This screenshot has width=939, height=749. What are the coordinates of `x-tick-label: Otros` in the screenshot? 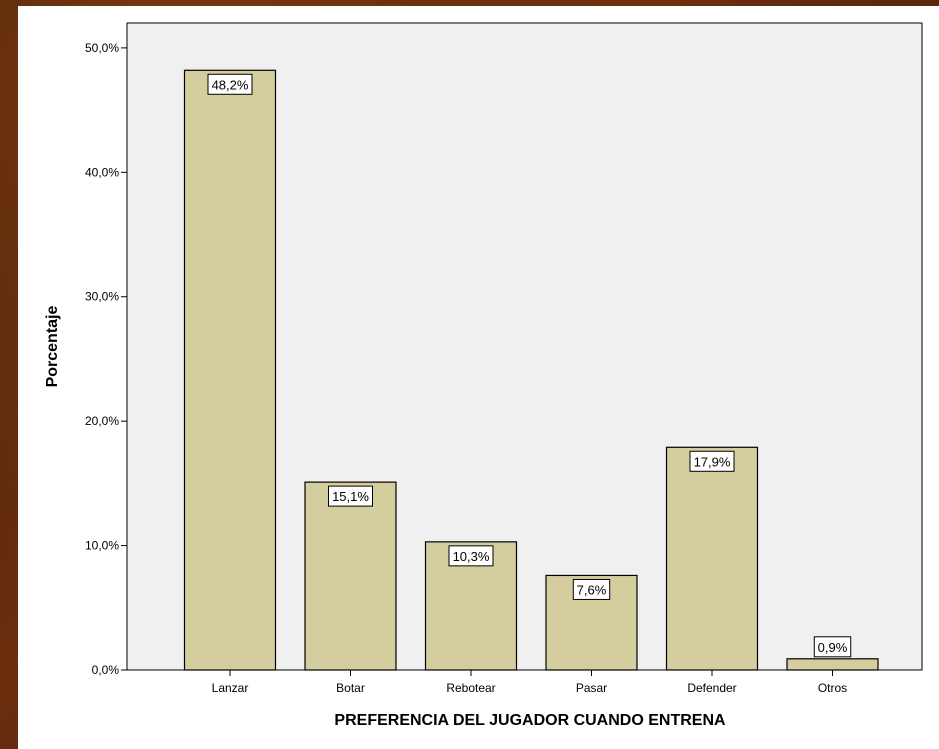 It's located at (832, 688).